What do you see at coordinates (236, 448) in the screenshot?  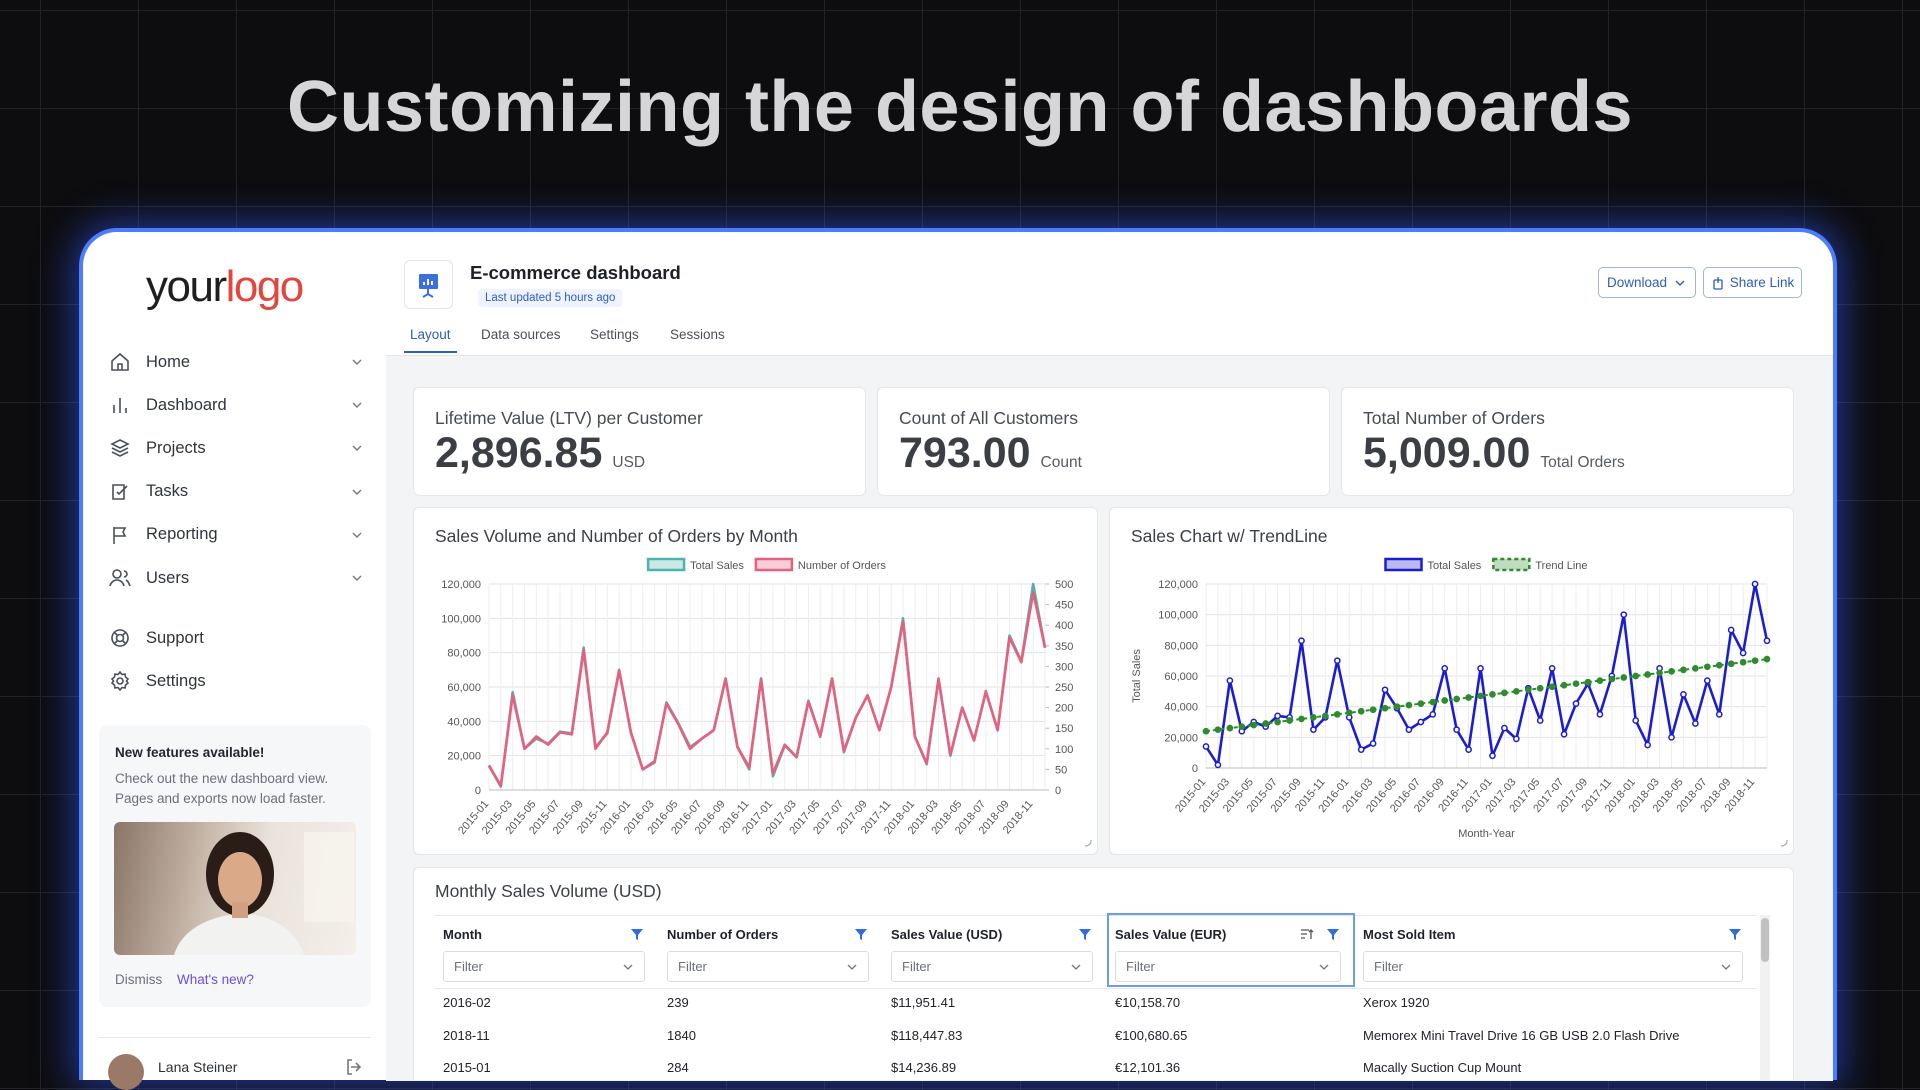 I see `nav-item: Projects` at bounding box center [236, 448].